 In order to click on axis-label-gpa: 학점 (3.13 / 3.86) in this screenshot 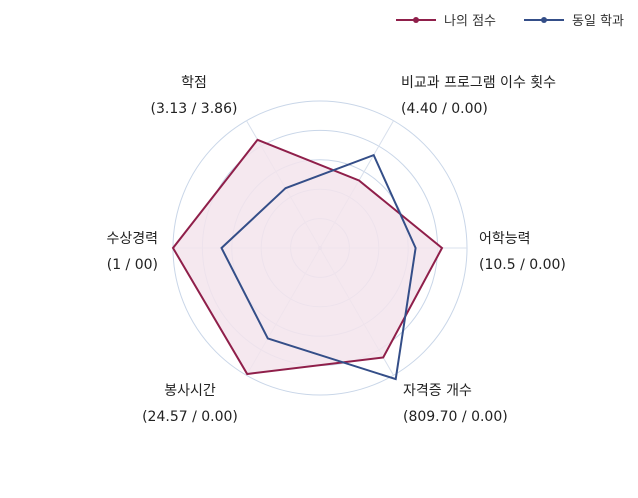, I will do `click(194, 96)`.